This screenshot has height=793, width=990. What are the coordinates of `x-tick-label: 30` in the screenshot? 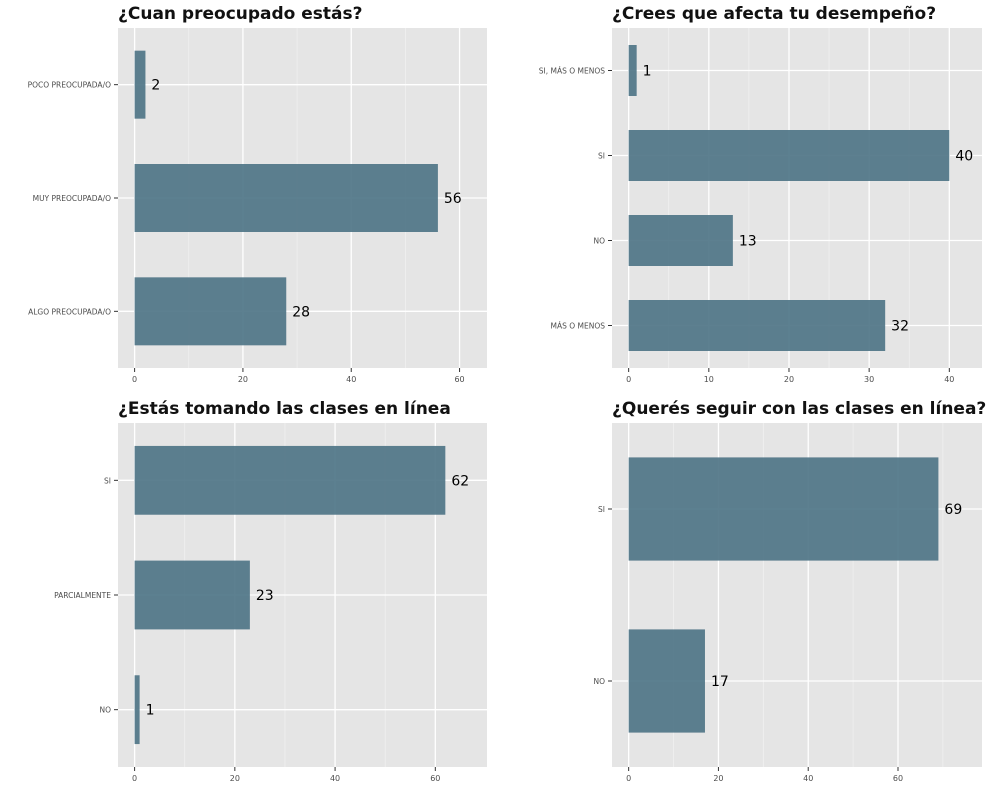 It's located at (869, 379).